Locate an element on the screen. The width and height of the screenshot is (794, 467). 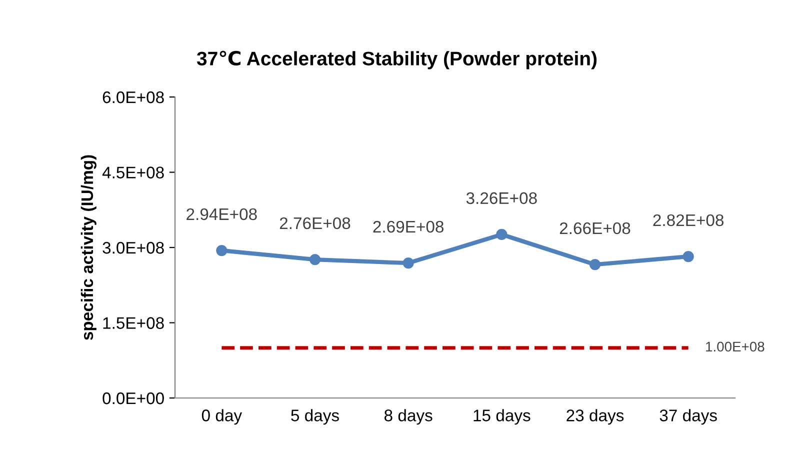
y-tick-label: 1.5E+08 is located at coordinates (133, 323).